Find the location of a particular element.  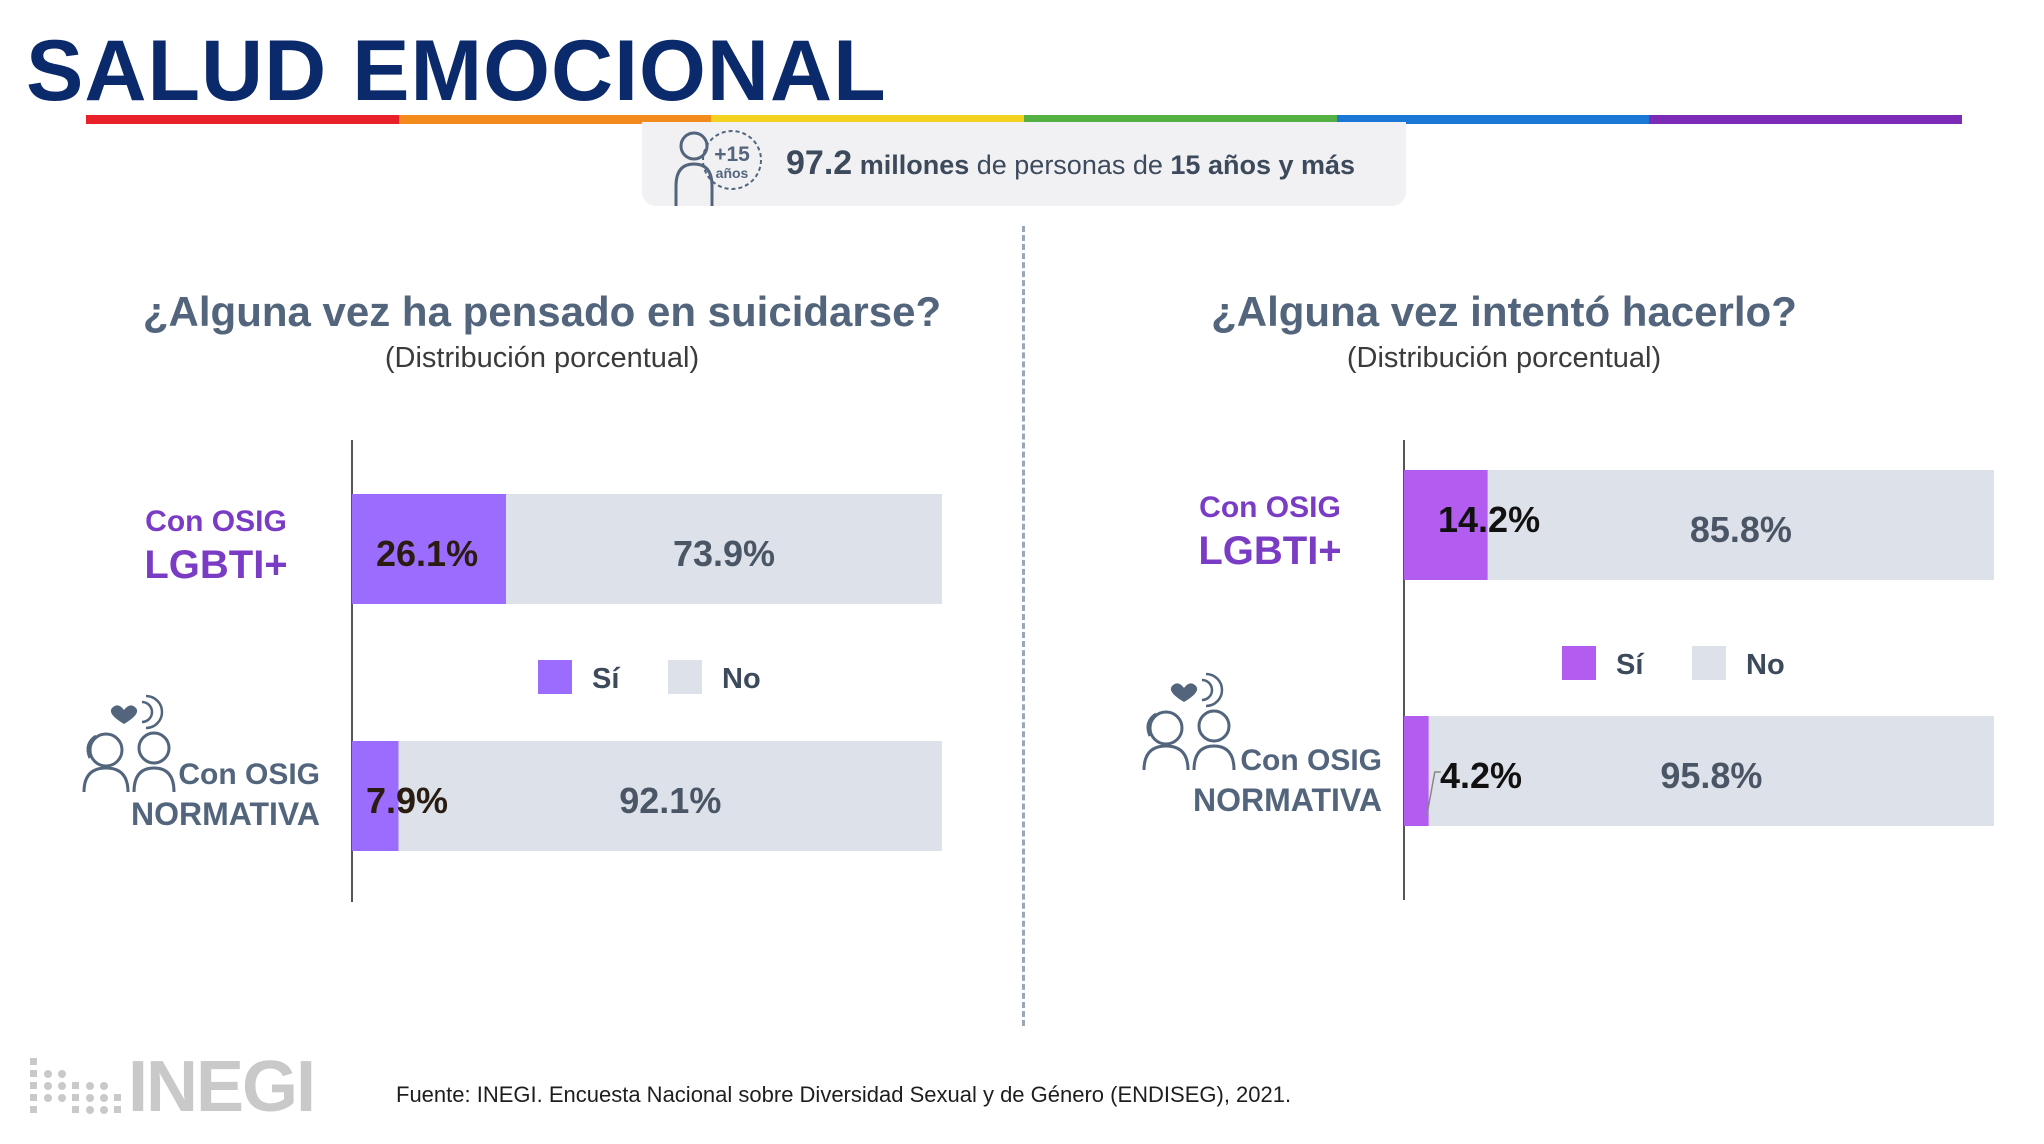

person-age-icon: +15 años is located at coordinates (718, 168).